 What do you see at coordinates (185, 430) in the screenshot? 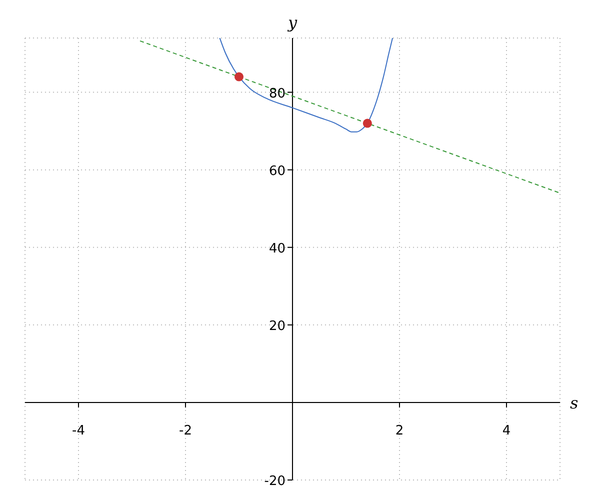
I see `x-tick-label: -2` at bounding box center [185, 430].